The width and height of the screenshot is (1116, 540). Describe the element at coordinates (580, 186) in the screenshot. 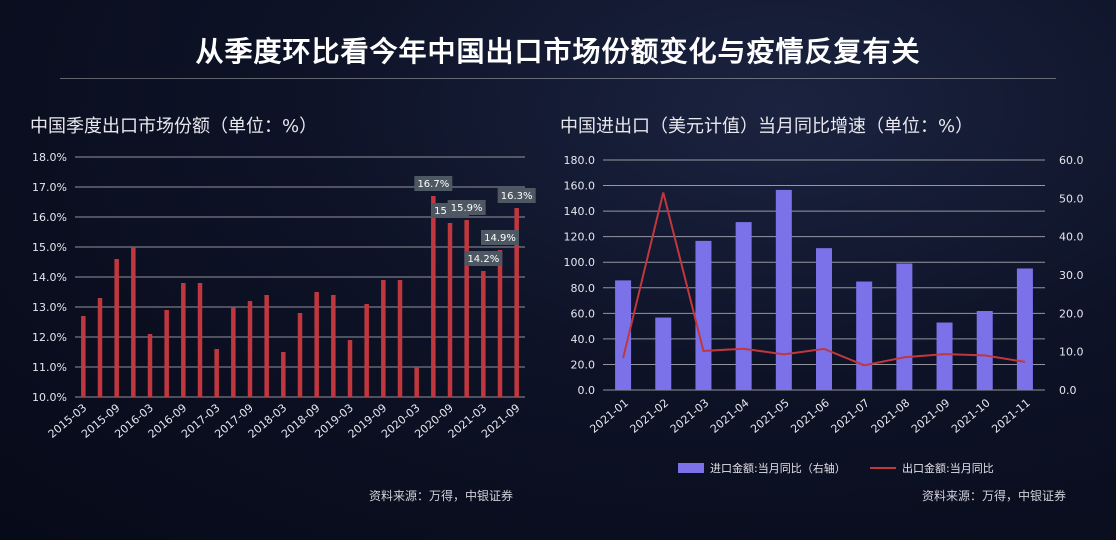

I see `y-left-tick-label: 160.0` at that location.